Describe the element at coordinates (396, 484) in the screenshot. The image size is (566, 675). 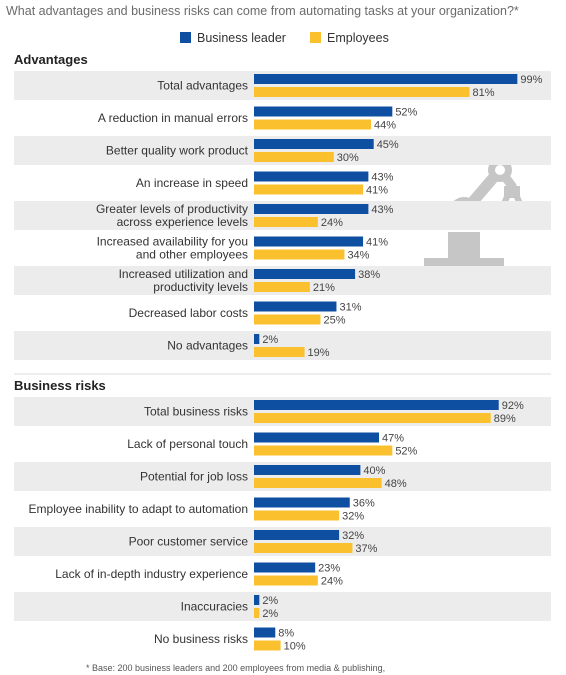
I see `data-label-employees: 48%` at that location.